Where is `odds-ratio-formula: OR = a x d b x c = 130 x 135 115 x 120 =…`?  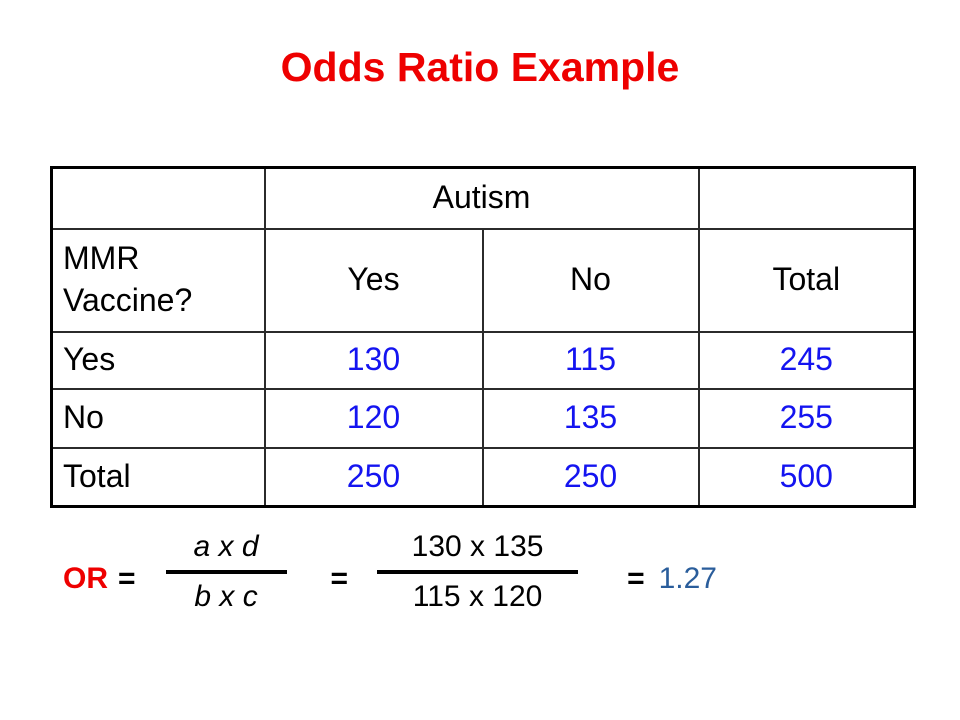
odds-ratio-formula: OR = a x d b x c = 130 x 135 115 x 120 =… is located at coordinates (390, 572).